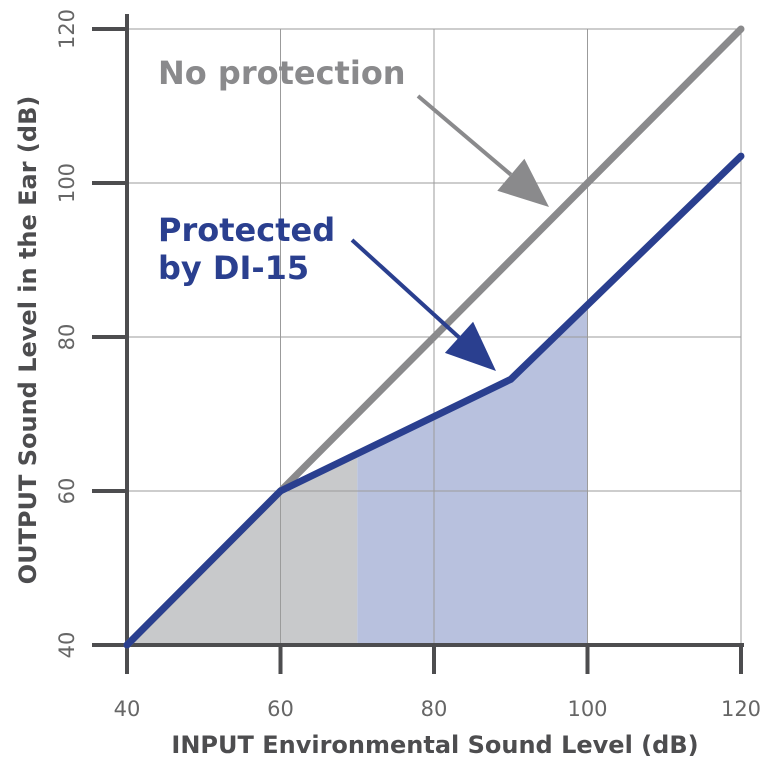 This screenshot has width=762, height=758. What do you see at coordinates (67, 183) in the screenshot?
I see `y-tick-label-100: 100` at bounding box center [67, 183].